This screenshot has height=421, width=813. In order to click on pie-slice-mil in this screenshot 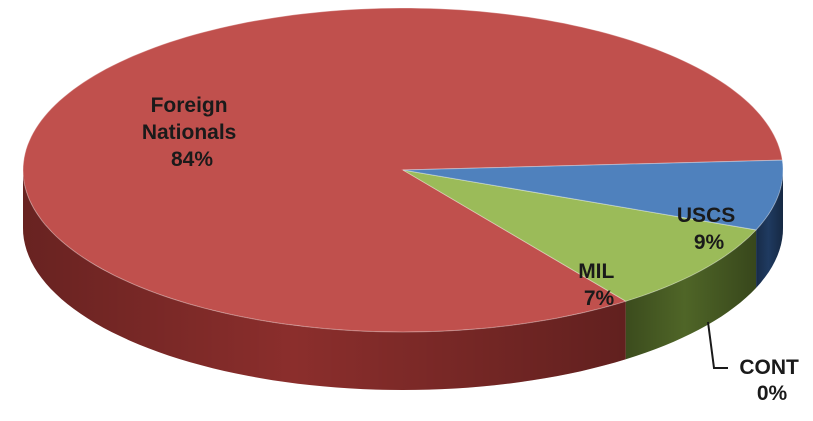, I will do `click(593, 195)`.